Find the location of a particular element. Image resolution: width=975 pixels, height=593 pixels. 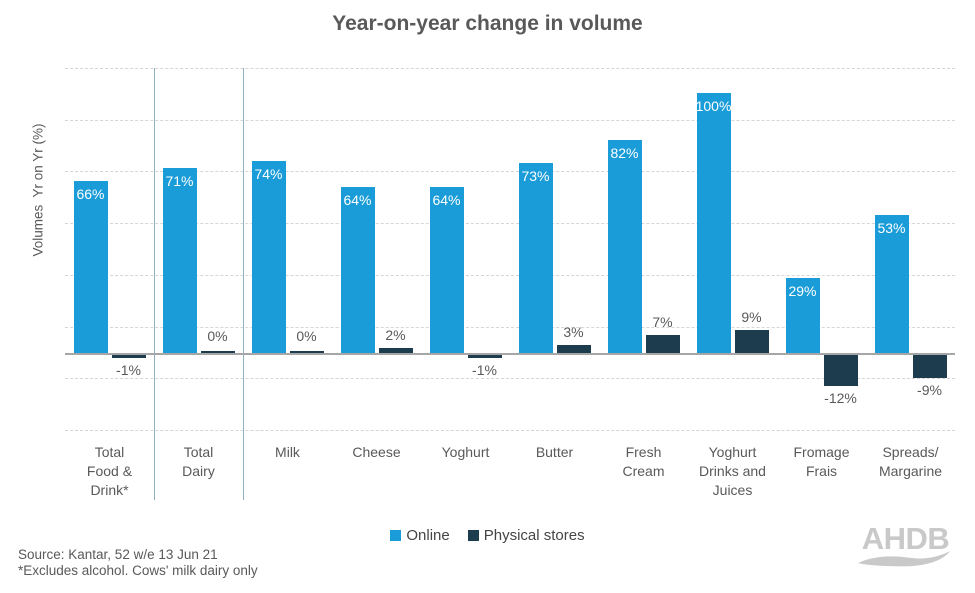

category-label-line: Margarine is located at coordinates (910, 471).